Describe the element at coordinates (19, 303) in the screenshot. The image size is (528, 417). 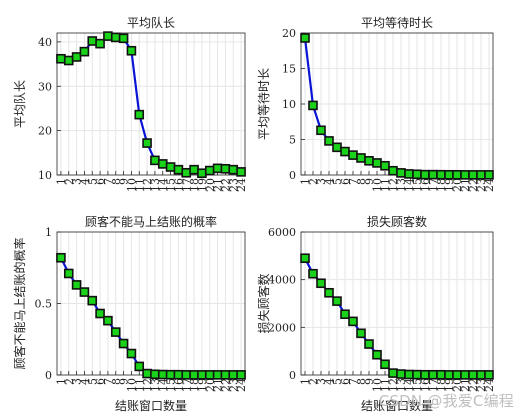
I see `y-axis-label: 顾客不能马上结账的概率` at that location.